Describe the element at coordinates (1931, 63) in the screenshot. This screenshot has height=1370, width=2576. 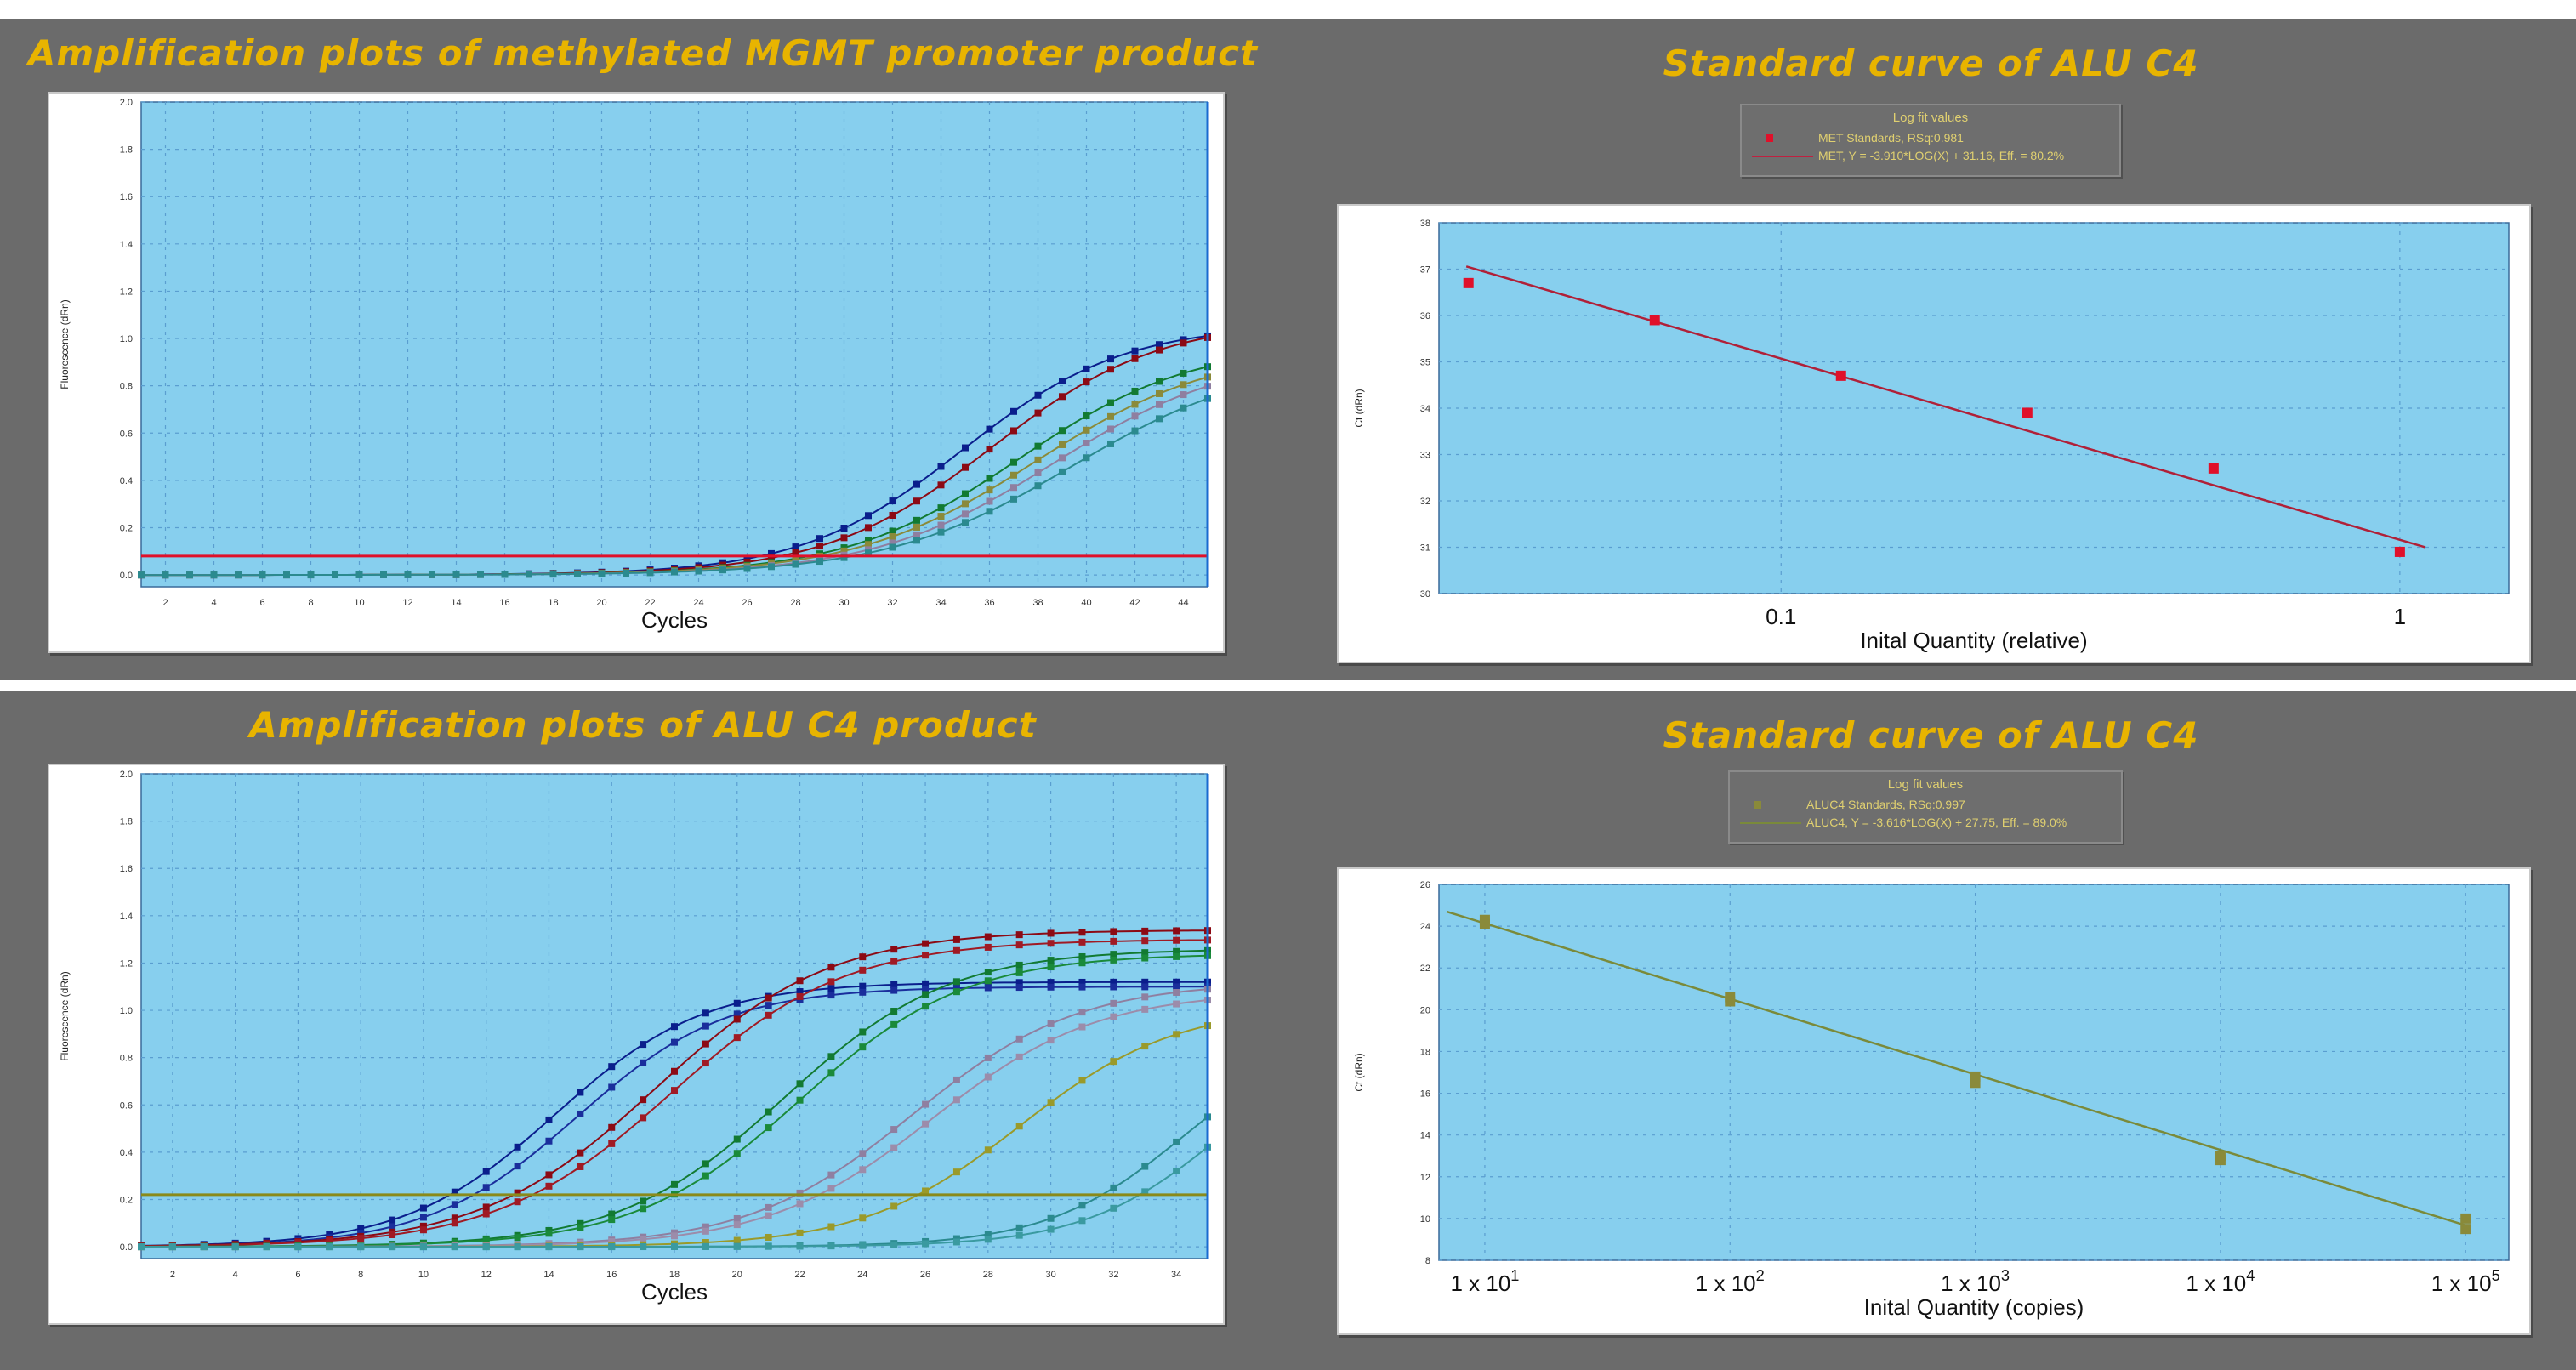
I see `panel-title-std-met: Standard curve of ALU C4` at that location.